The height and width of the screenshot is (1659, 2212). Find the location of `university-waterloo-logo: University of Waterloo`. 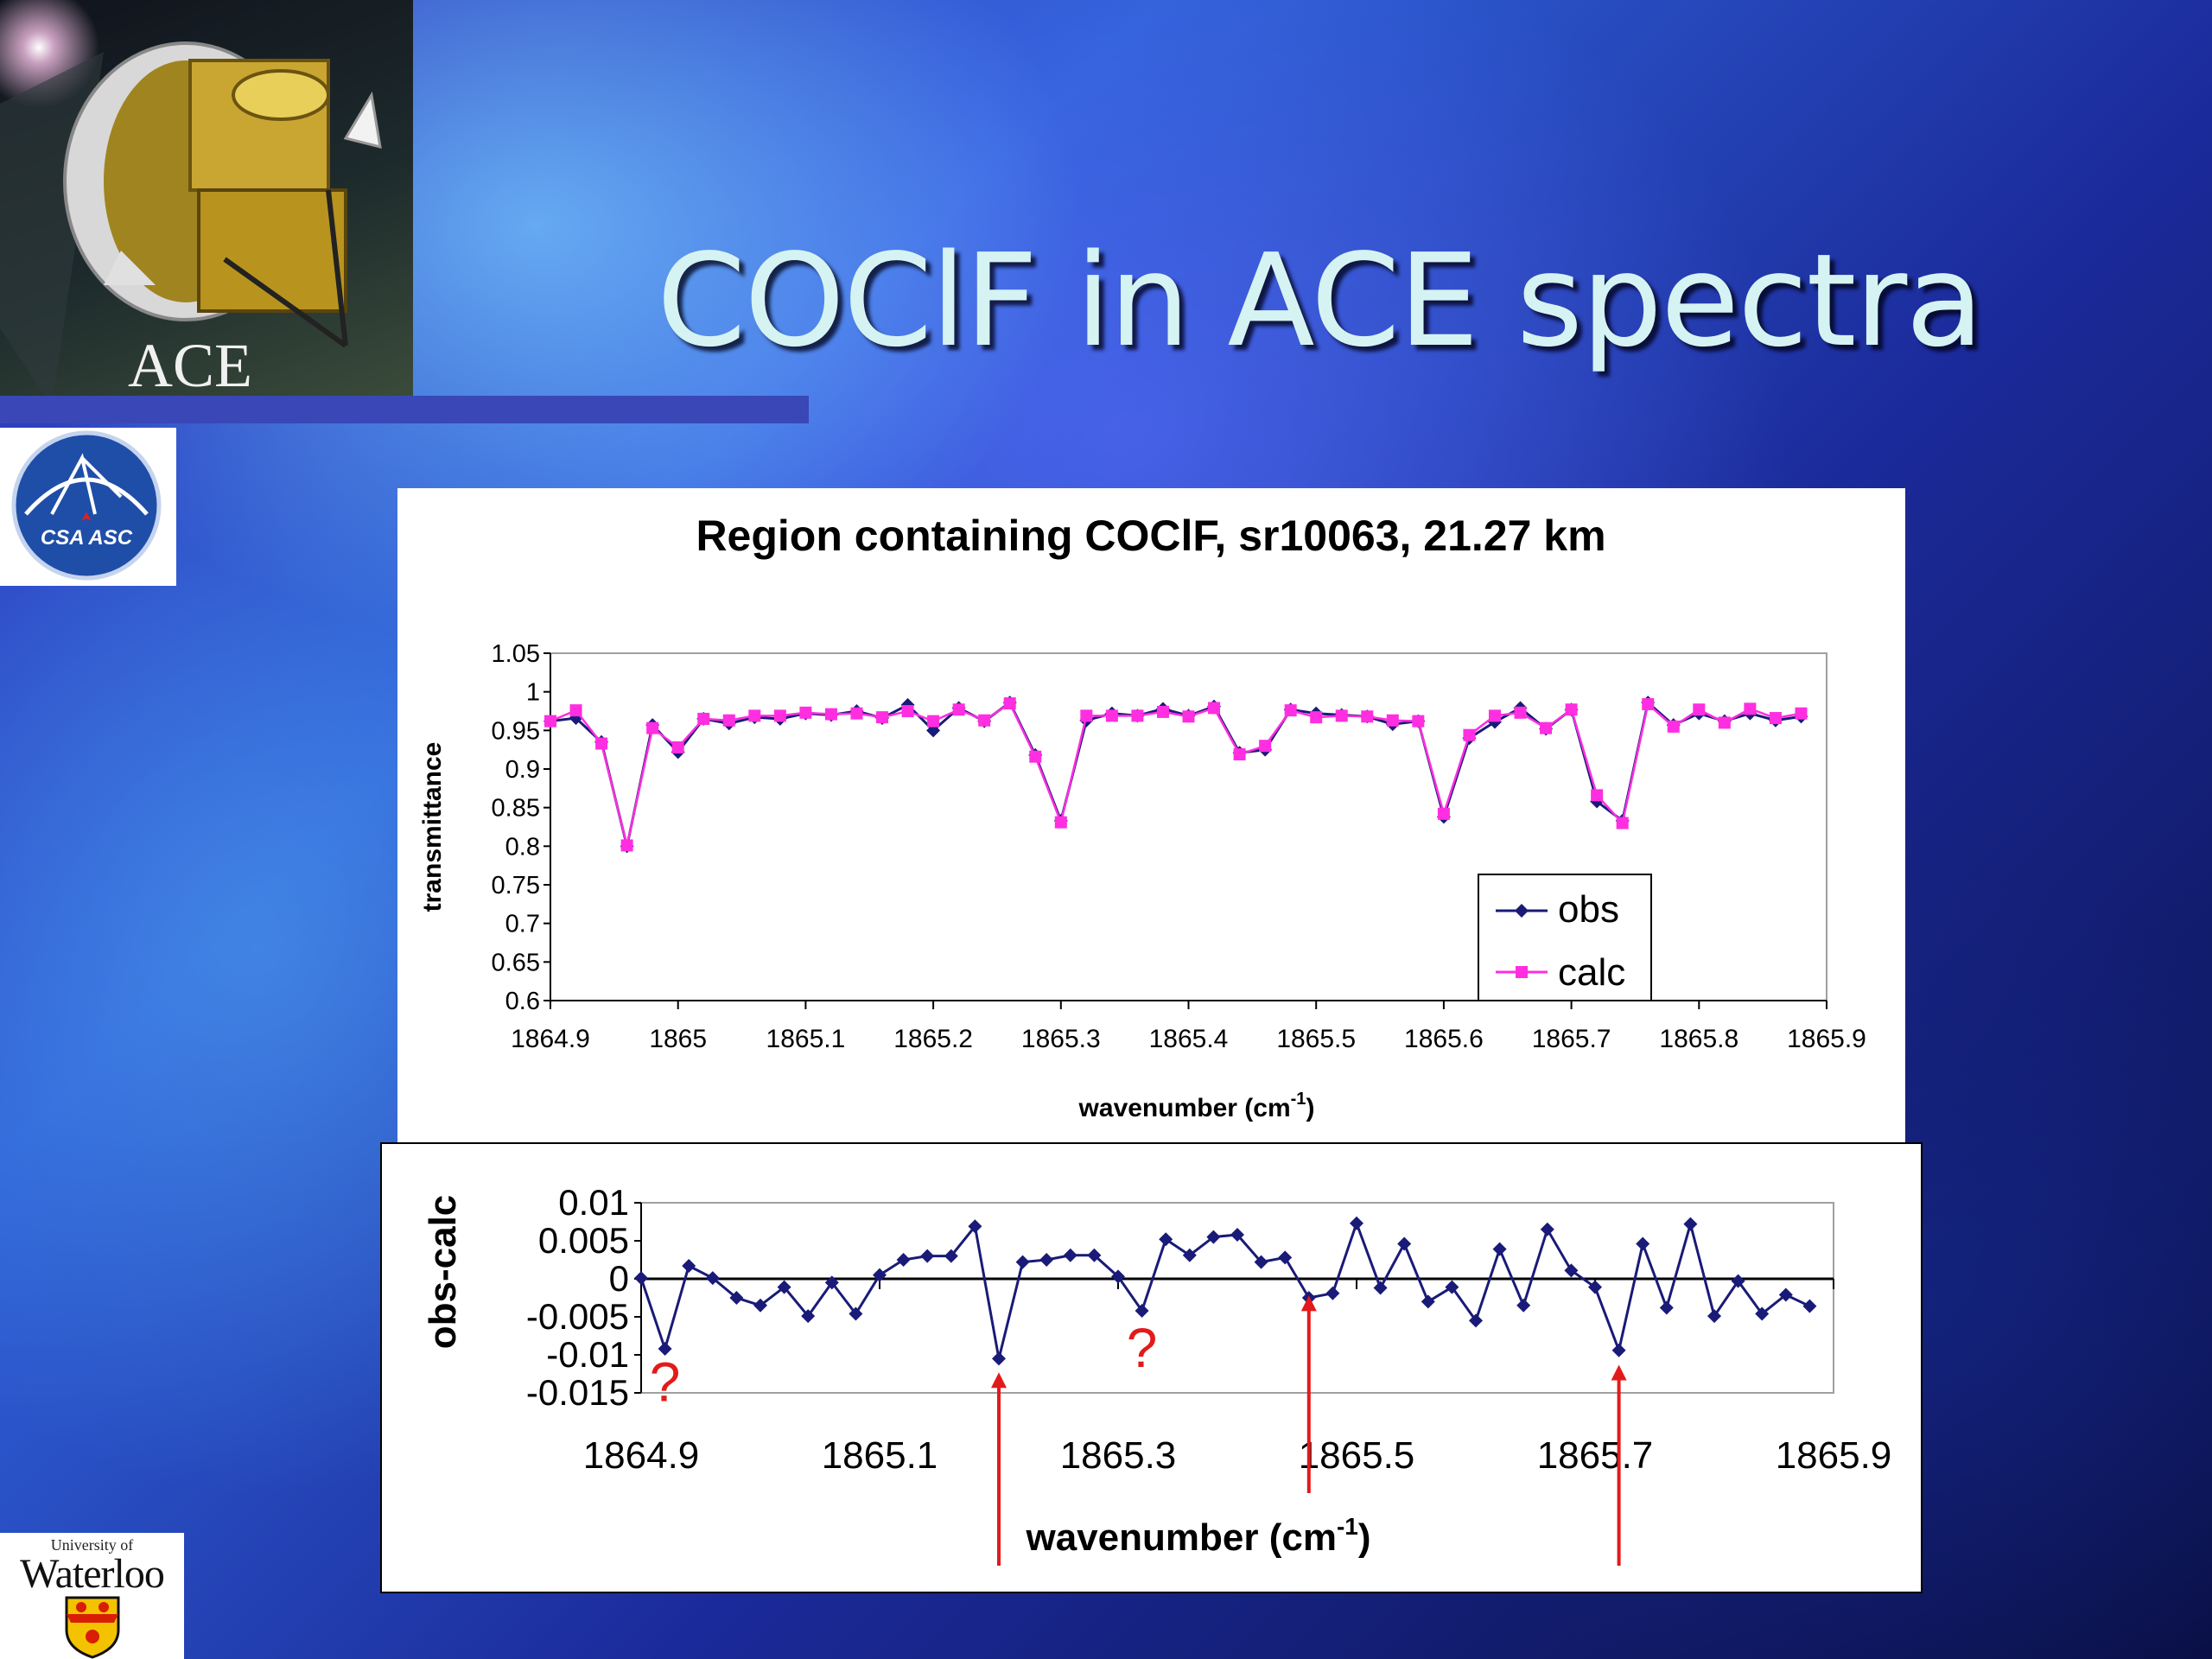

university-waterloo-logo: University of Waterloo is located at coordinates (92, 1596).